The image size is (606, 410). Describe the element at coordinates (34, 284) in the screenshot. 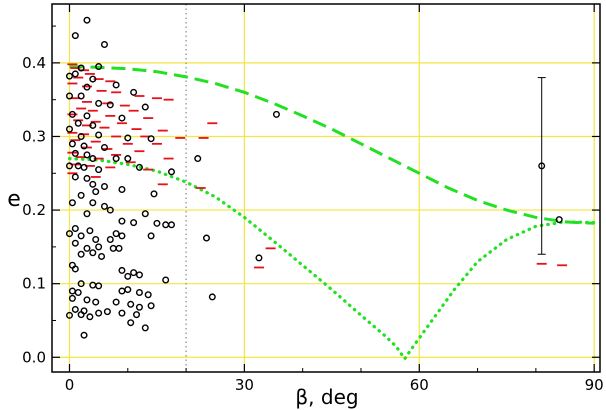

I see `y-tick-label: 0.1` at that location.